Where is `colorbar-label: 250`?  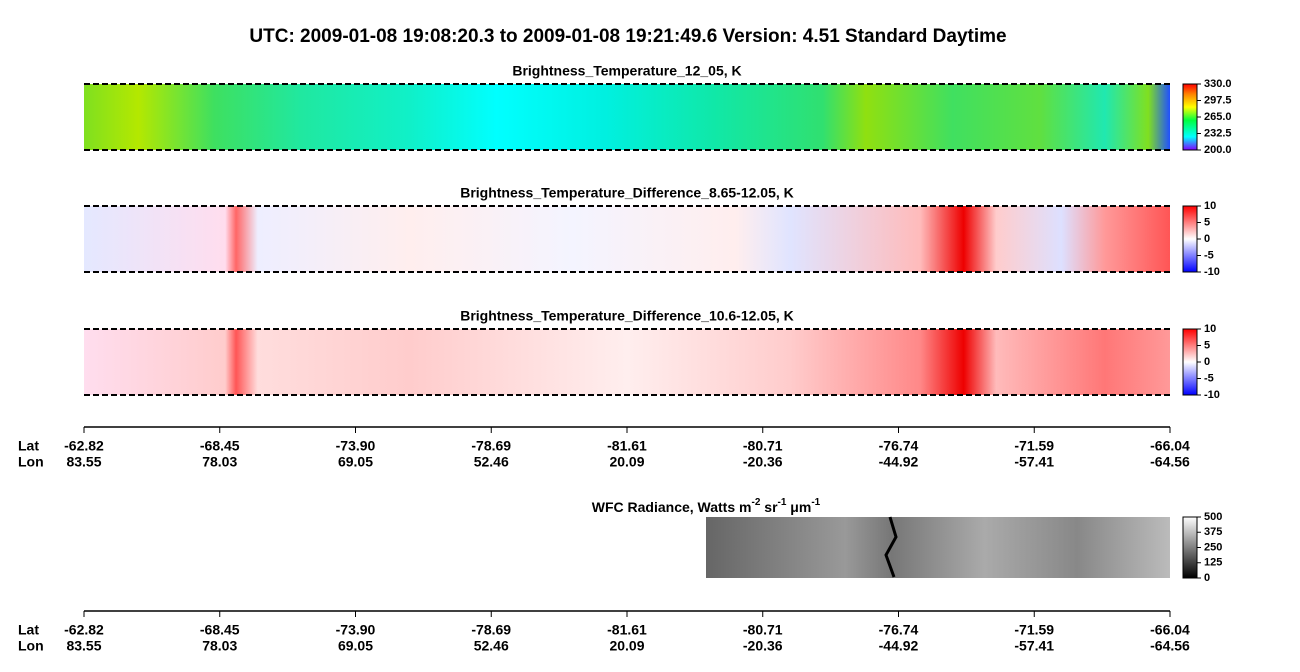
colorbar-label: 250 is located at coordinates (1213, 547).